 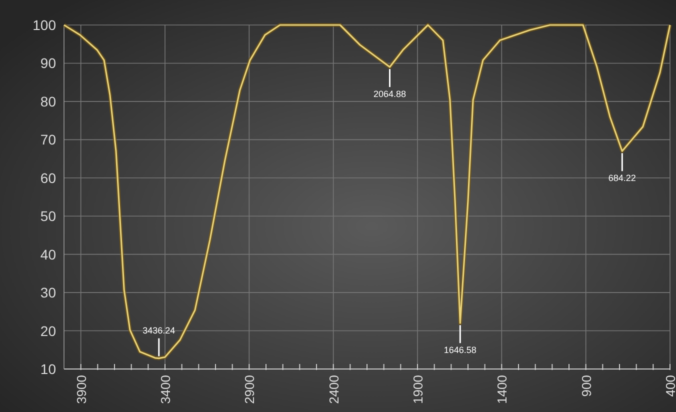 I want to click on y-tick-label: 90, so click(x=48, y=63).